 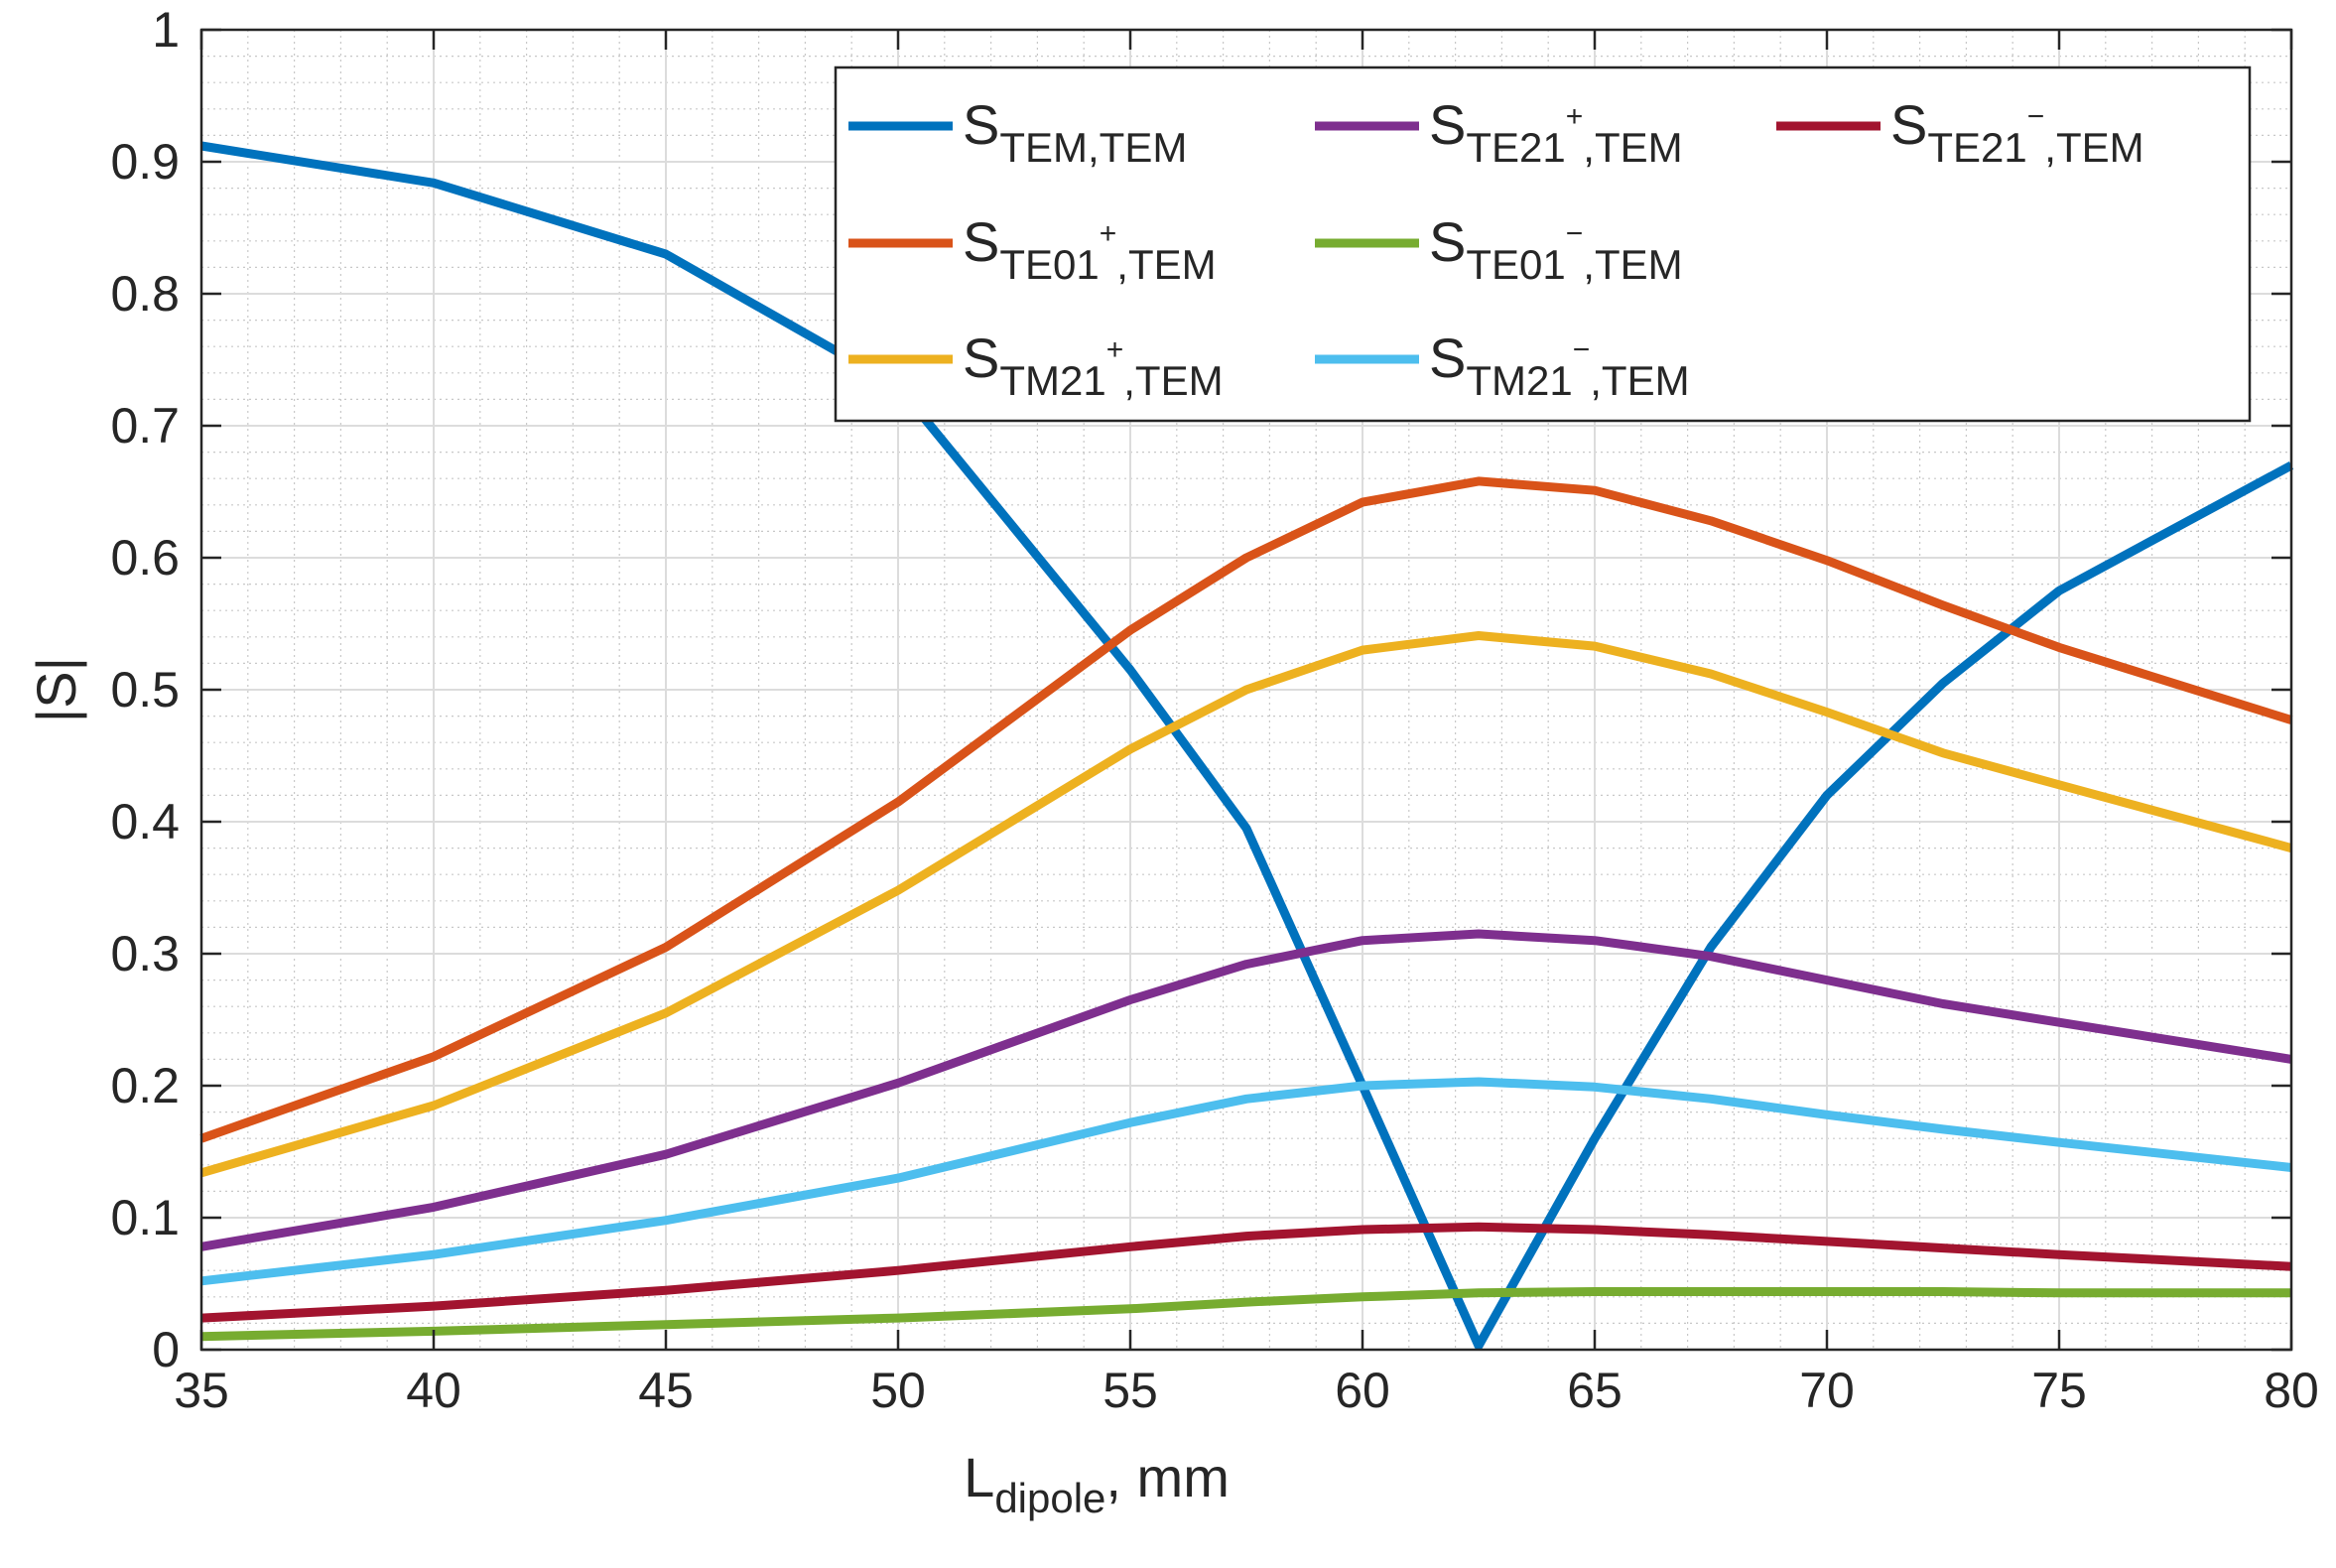 What do you see at coordinates (145, 294) in the screenshot?
I see `y-tick-label: 0.8` at bounding box center [145, 294].